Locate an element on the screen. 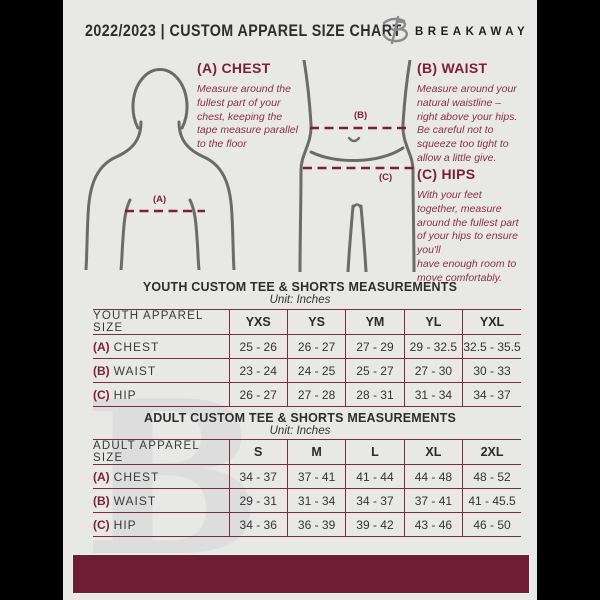 The width and height of the screenshot is (600, 600). adult-section-title: ADULT CUSTOM TEE & SHORTS MEASUREMENTS is located at coordinates (299, 418).